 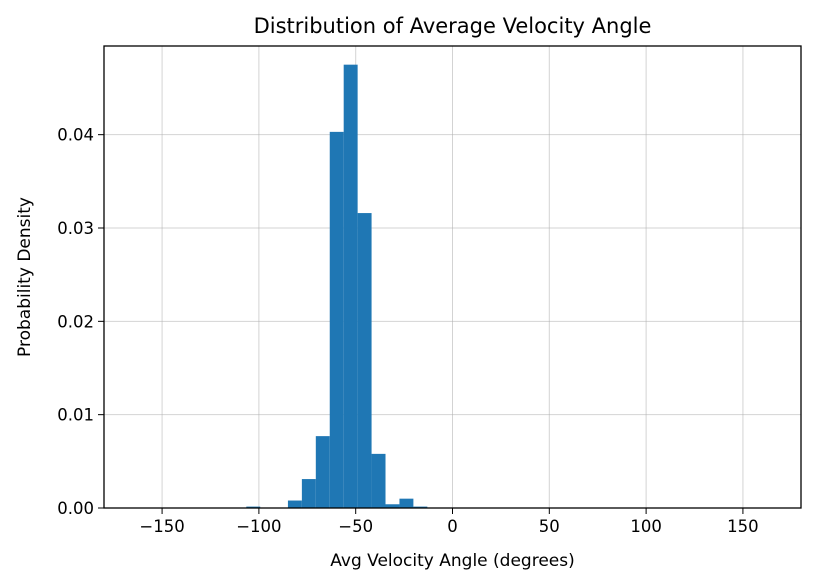 I want to click on x-tick-label: 100, so click(x=646, y=526).